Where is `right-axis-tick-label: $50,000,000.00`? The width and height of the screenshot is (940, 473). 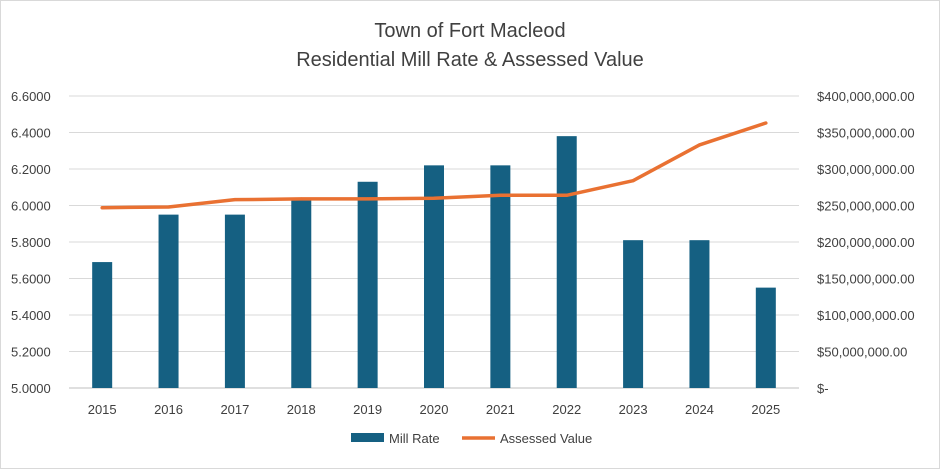
right-axis-tick-label: $50,000,000.00 is located at coordinates (862, 352).